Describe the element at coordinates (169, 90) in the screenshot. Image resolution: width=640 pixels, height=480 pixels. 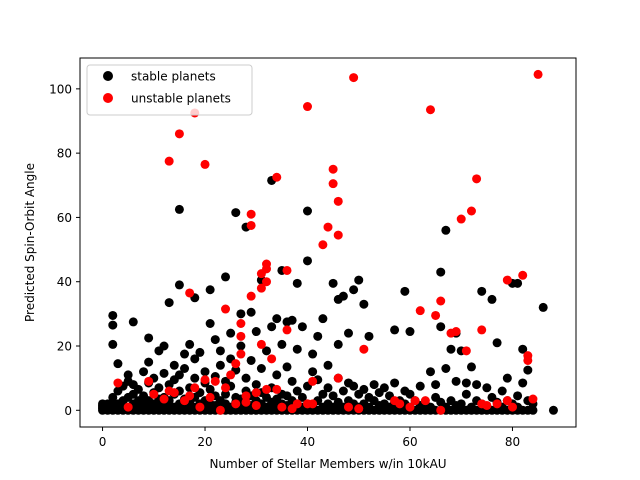
I see `legend-box` at that location.